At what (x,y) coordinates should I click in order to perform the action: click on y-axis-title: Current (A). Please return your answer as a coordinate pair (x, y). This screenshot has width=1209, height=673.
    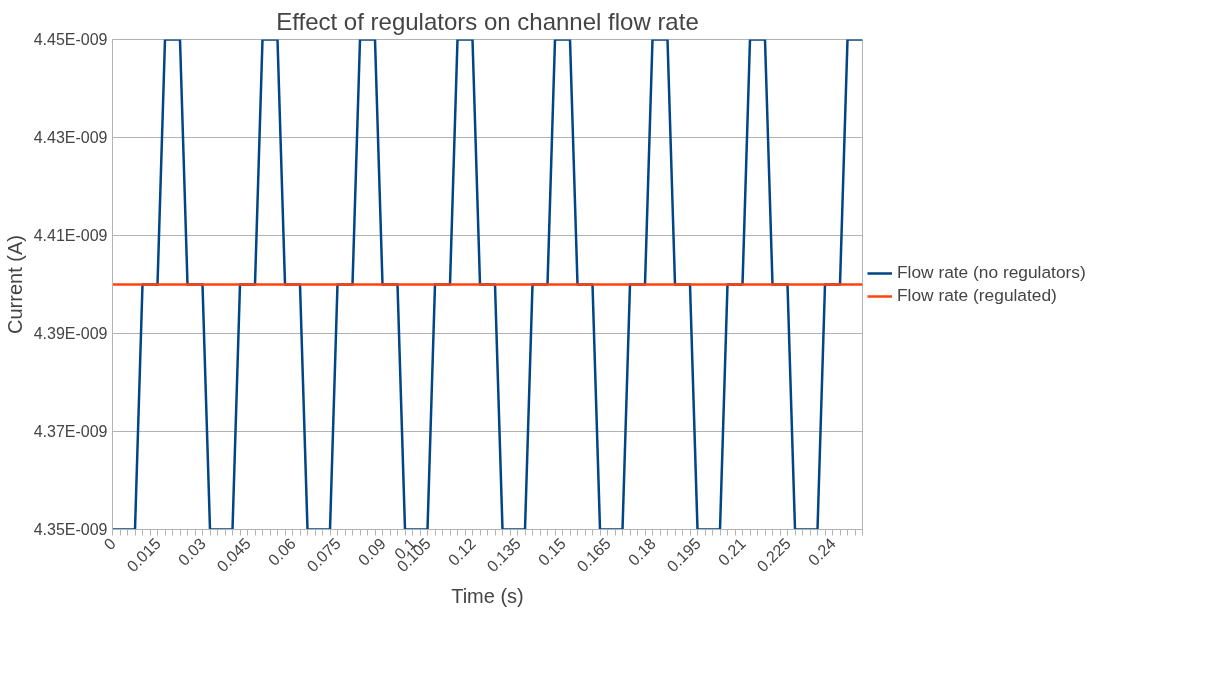
    Looking at the image, I should click on (14, 284).